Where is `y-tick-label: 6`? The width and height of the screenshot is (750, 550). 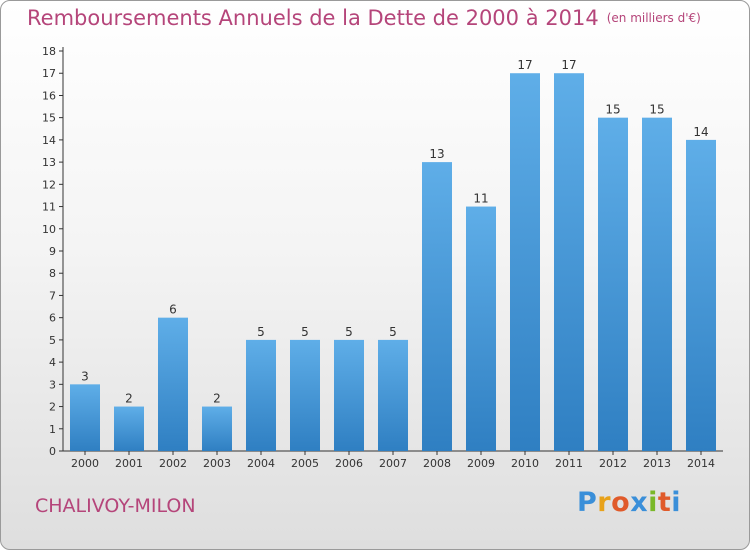
y-tick-label: 6 is located at coordinates (52, 318).